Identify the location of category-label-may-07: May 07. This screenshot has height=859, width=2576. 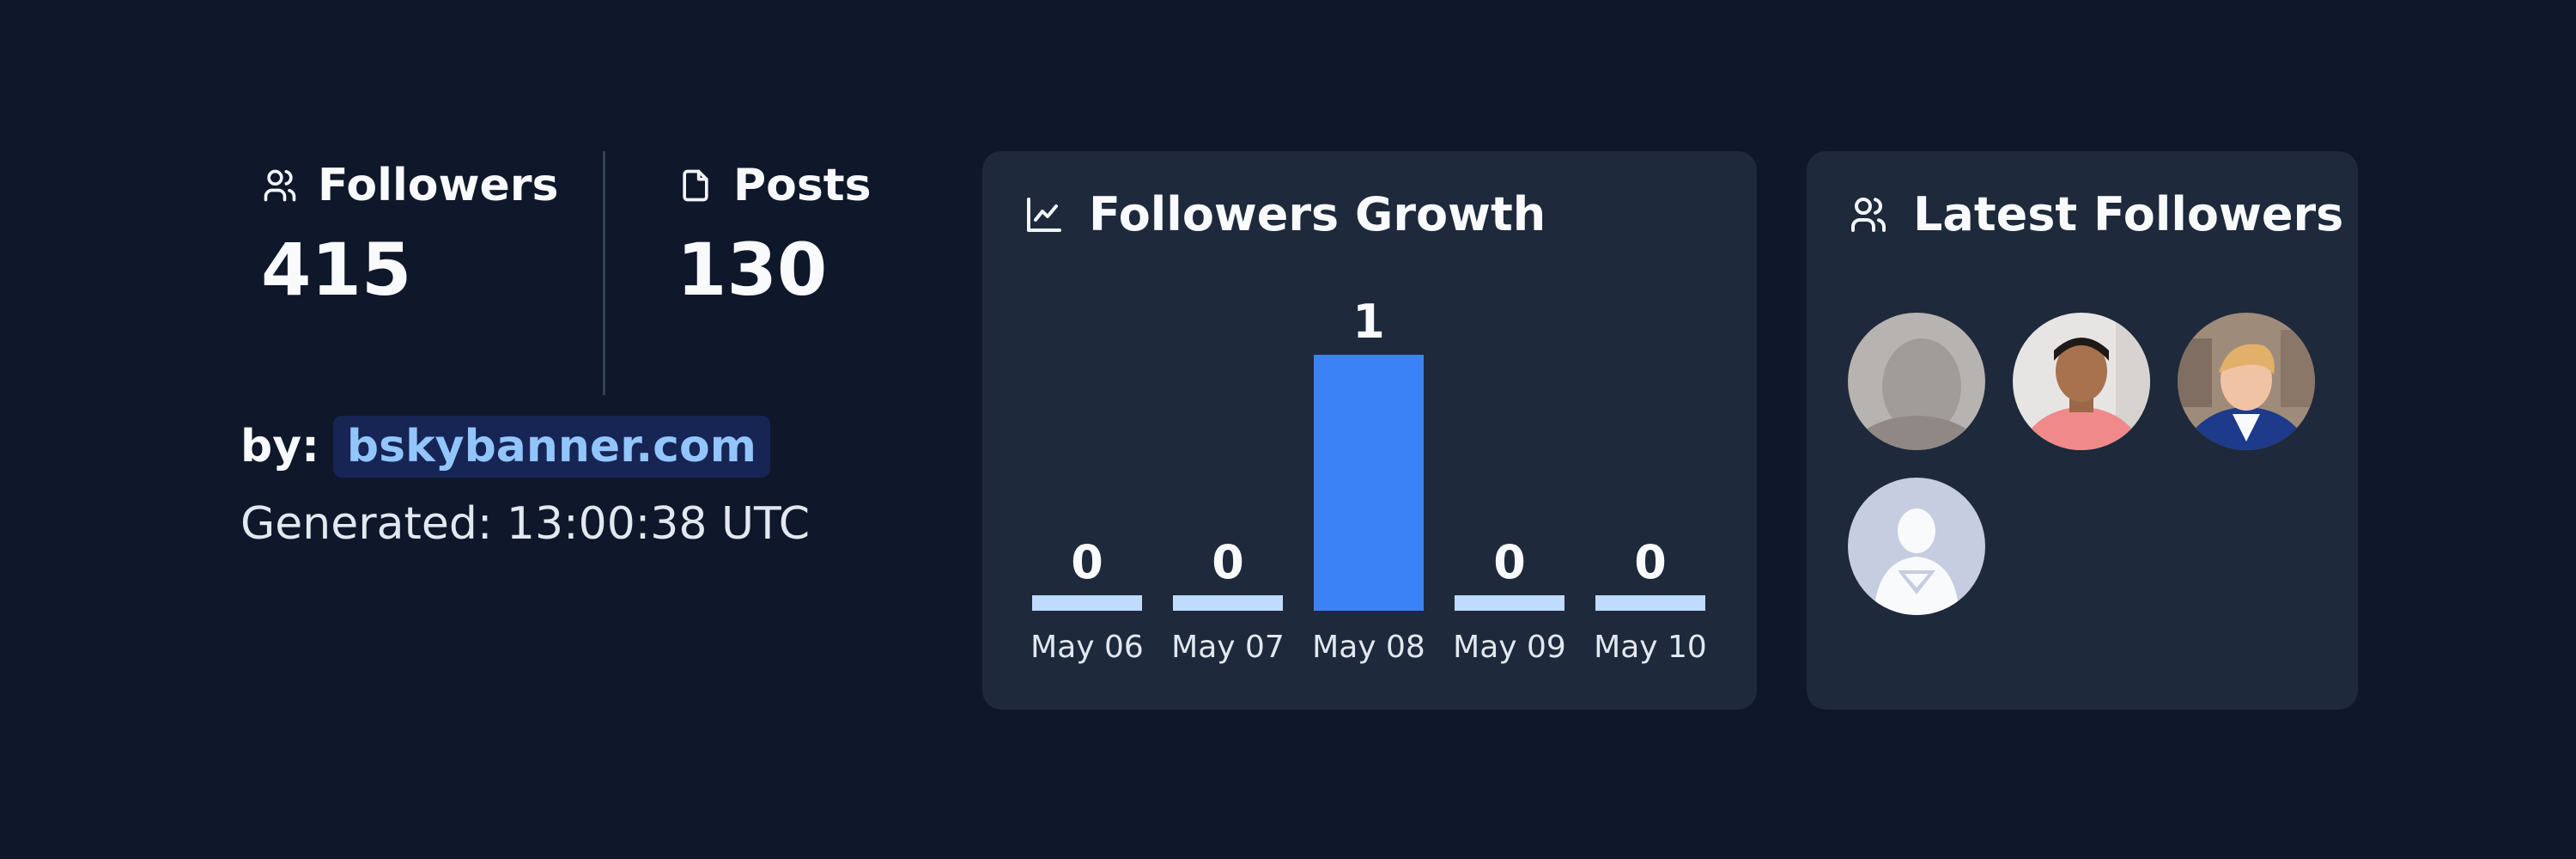
(1228, 648).